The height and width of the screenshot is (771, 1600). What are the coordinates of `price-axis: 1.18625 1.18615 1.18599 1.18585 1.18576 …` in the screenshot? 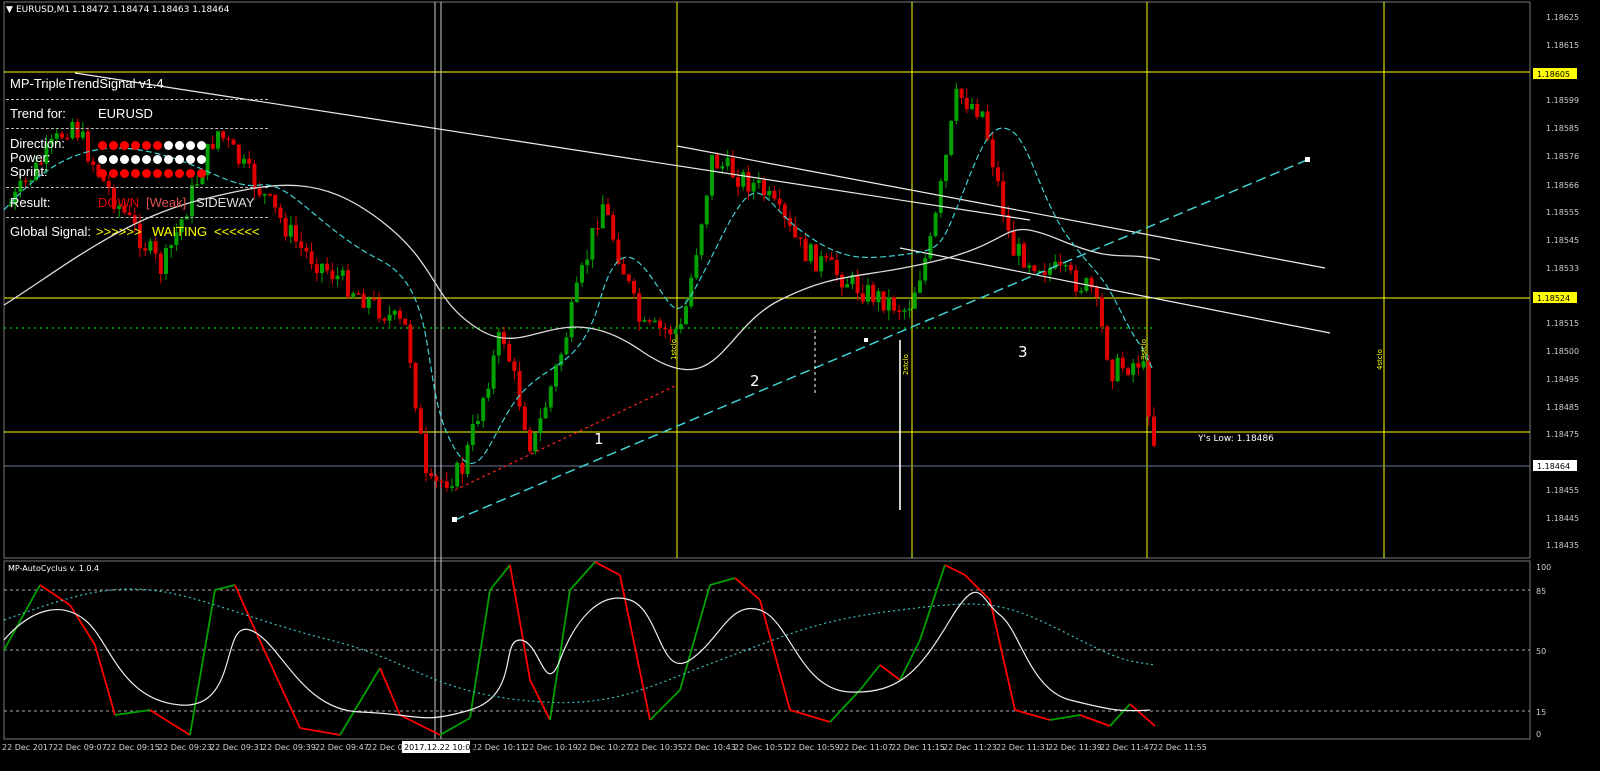 It's located at (1556, 281).